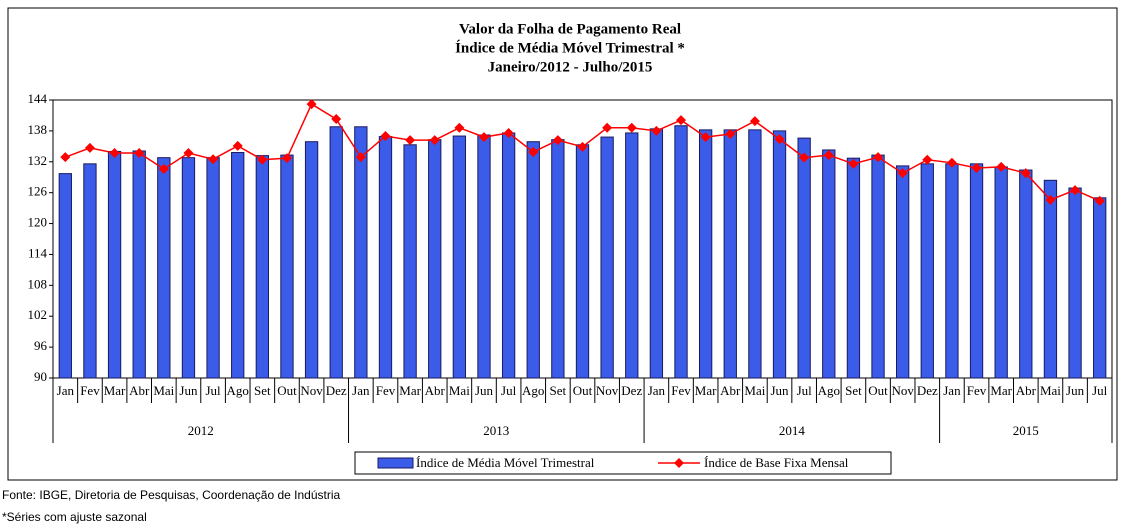 The width and height of the screenshot is (1125, 531). Describe the element at coordinates (38, 160) in the screenshot. I see `y-tick-label: 132` at that location.